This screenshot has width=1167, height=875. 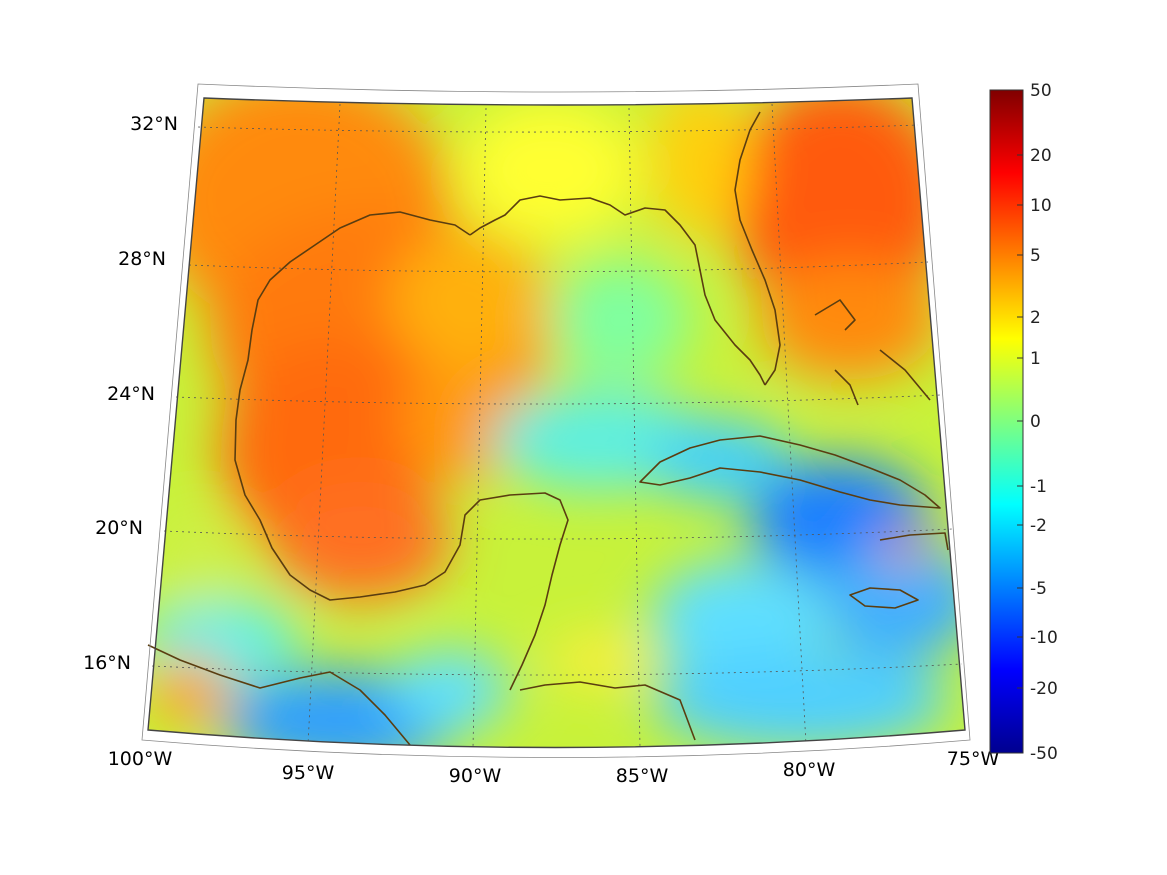 I want to click on colorbar-tick-label: -5, so click(x=1038, y=589).